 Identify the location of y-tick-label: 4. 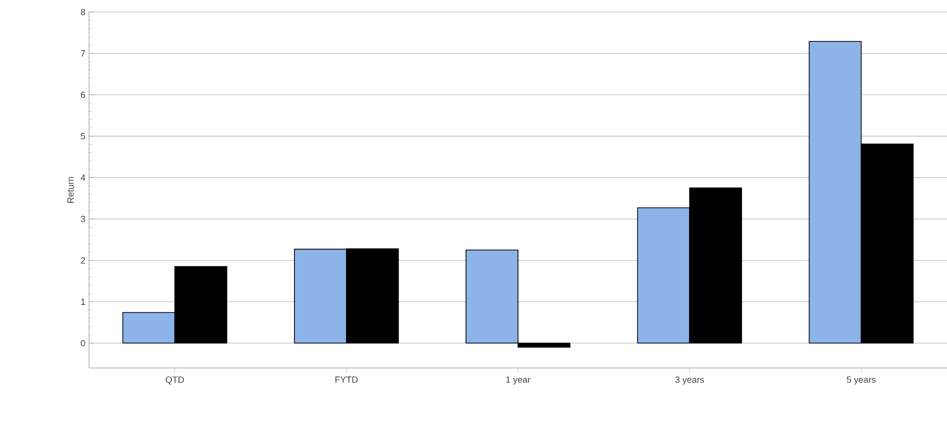
(83, 177).